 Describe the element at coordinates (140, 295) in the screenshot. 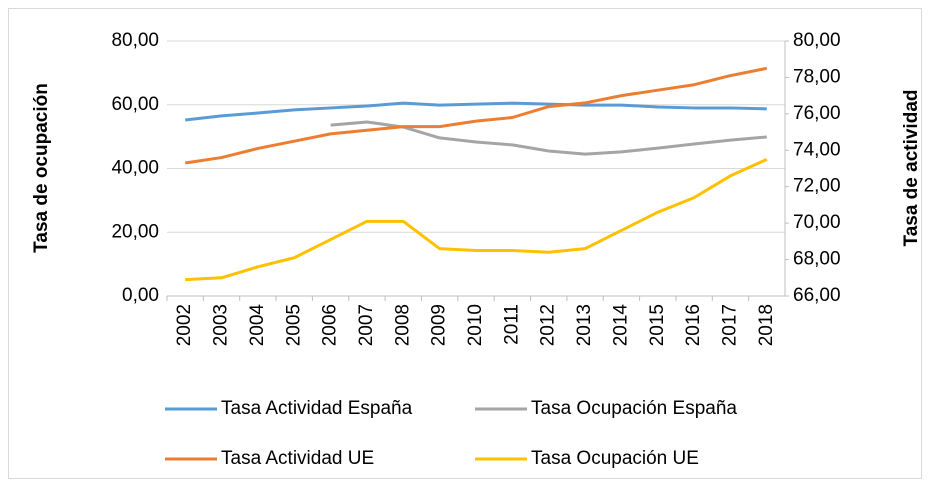

I see `y-tick-label: 0,00` at that location.